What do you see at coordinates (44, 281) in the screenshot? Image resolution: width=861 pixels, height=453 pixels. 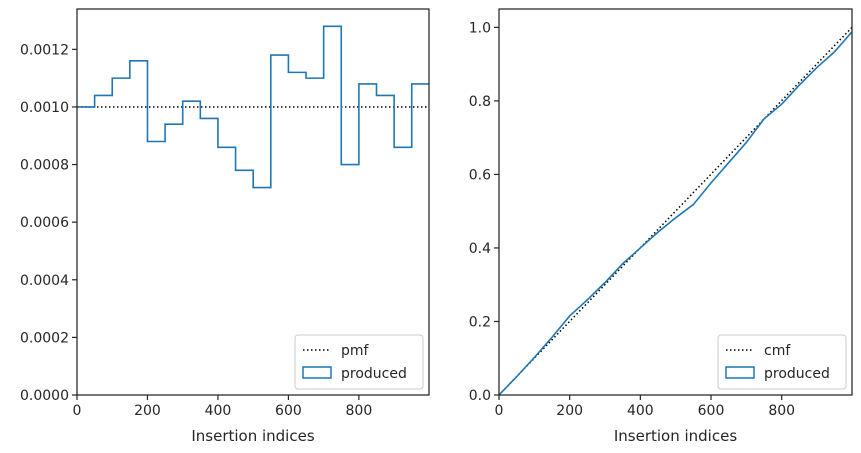 I see `left-y-tick-label: 0.0004` at bounding box center [44, 281].